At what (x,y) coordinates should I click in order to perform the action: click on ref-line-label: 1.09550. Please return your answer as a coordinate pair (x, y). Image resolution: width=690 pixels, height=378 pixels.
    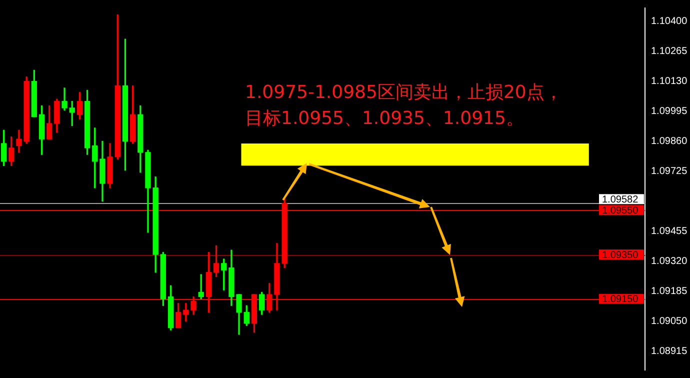
    Looking at the image, I should click on (620, 210).